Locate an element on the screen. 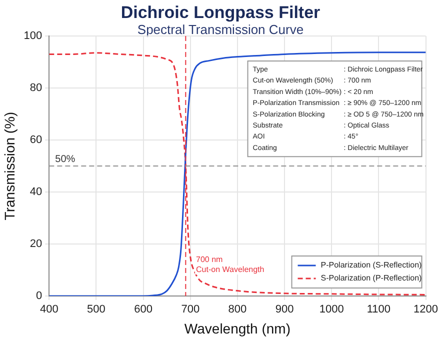  y-tick-label: 100 is located at coordinates (33, 36).